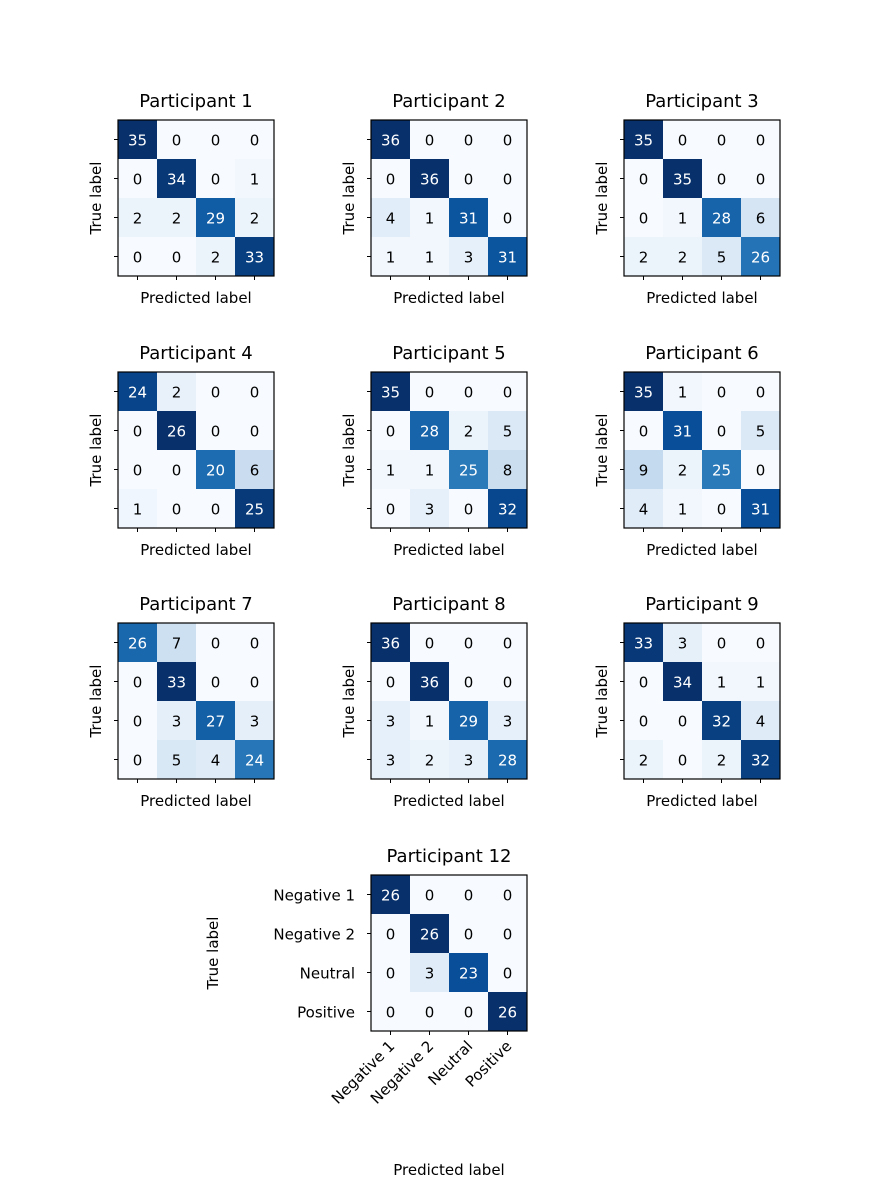 This screenshot has height=1200, width=880. I want to click on cell-value: 6, so click(761, 219).